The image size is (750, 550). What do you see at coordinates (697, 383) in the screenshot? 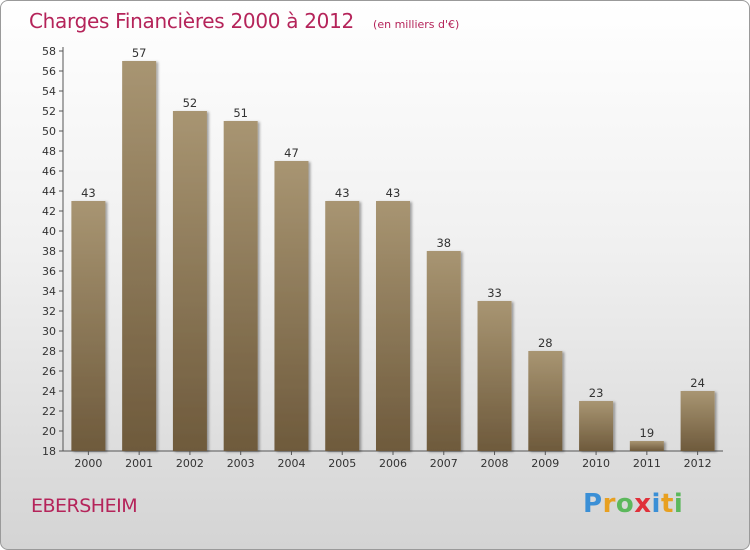
I see `bar-value-label: 24` at bounding box center [697, 383].